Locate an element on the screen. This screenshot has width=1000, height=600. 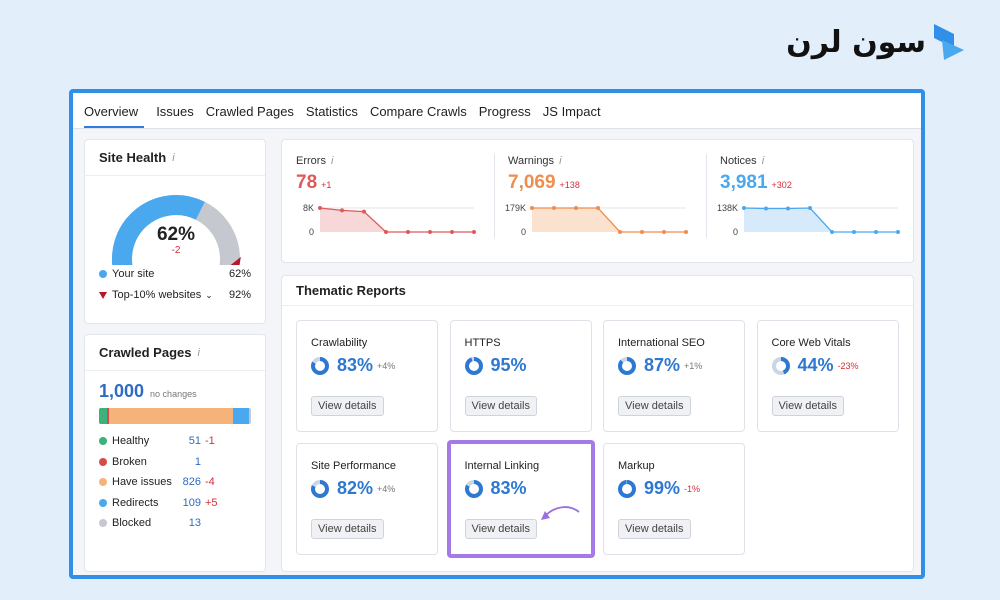
crawled-total-number: 1,000 is located at coordinates (122, 391).